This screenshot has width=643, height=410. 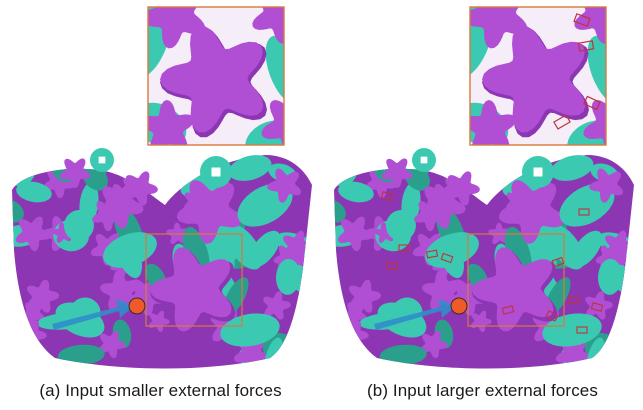 What do you see at coordinates (160, 390) in the screenshot?
I see `caption-a: (a) Input smaller external forces` at bounding box center [160, 390].